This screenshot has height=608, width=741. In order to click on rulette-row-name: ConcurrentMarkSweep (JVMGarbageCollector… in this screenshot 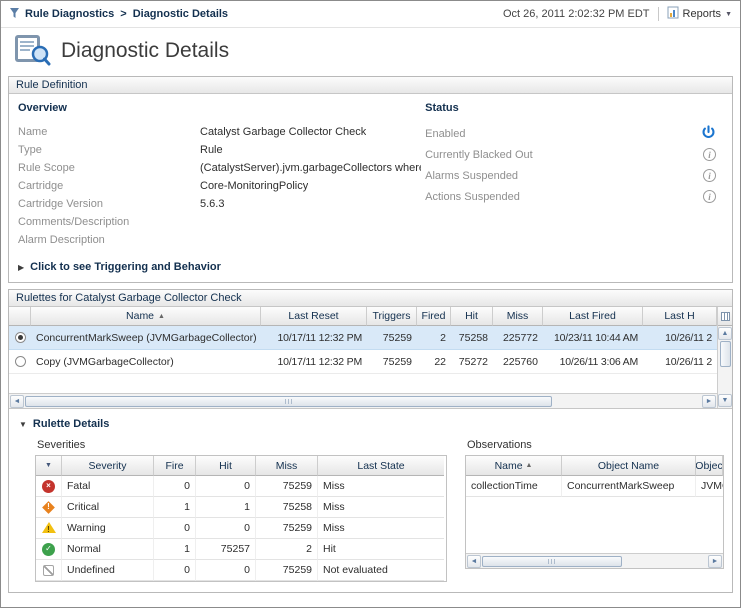, I will do `click(146, 338)`.